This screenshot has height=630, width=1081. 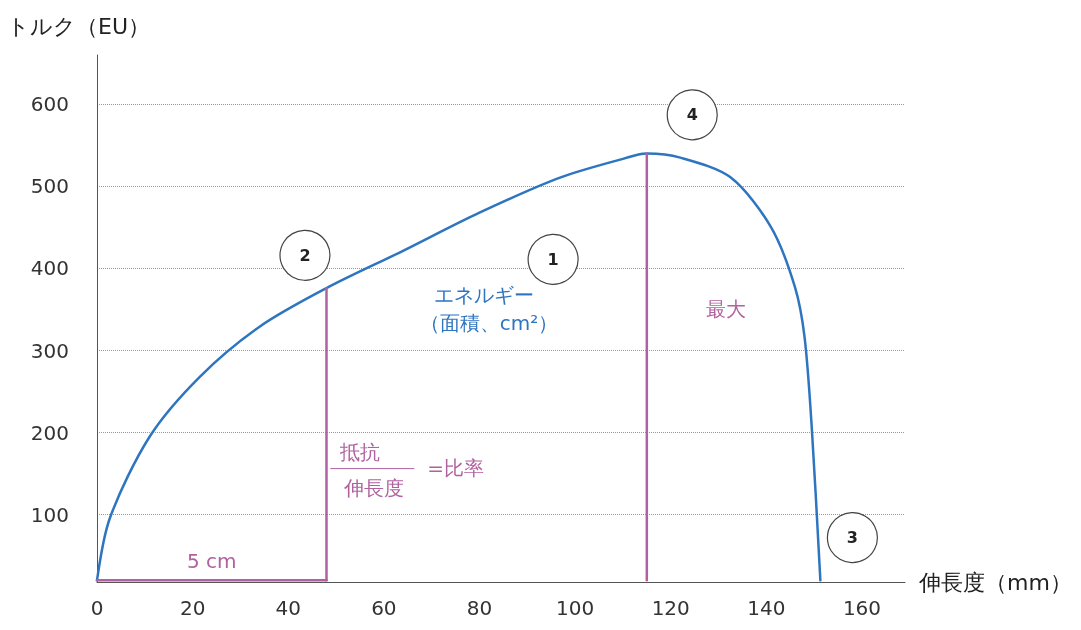 I want to click on annotation: 最大, so click(x=726, y=309).